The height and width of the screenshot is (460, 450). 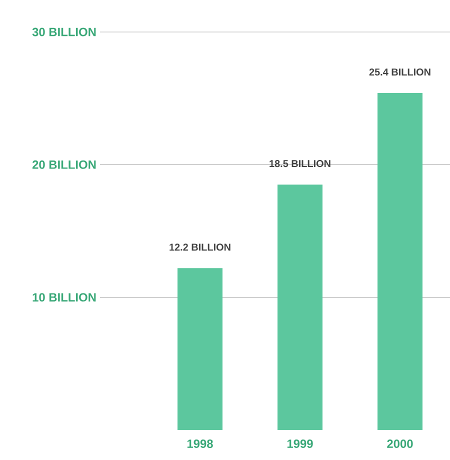 What do you see at coordinates (64, 32) in the screenshot?
I see `y-tick-label: 30 BILLION` at bounding box center [64, 32].